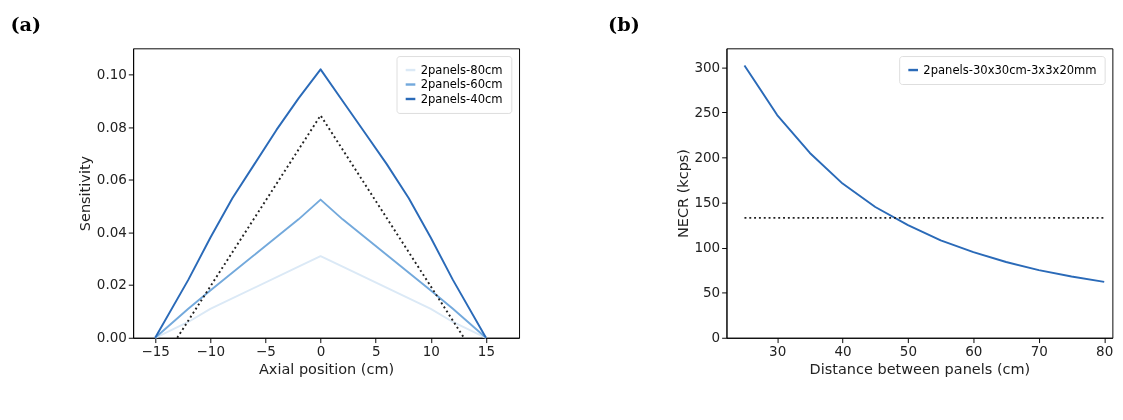  Describe the element at coordinates (155, 350) in the screenshot. I see `x-tick-label: −15` at that location.